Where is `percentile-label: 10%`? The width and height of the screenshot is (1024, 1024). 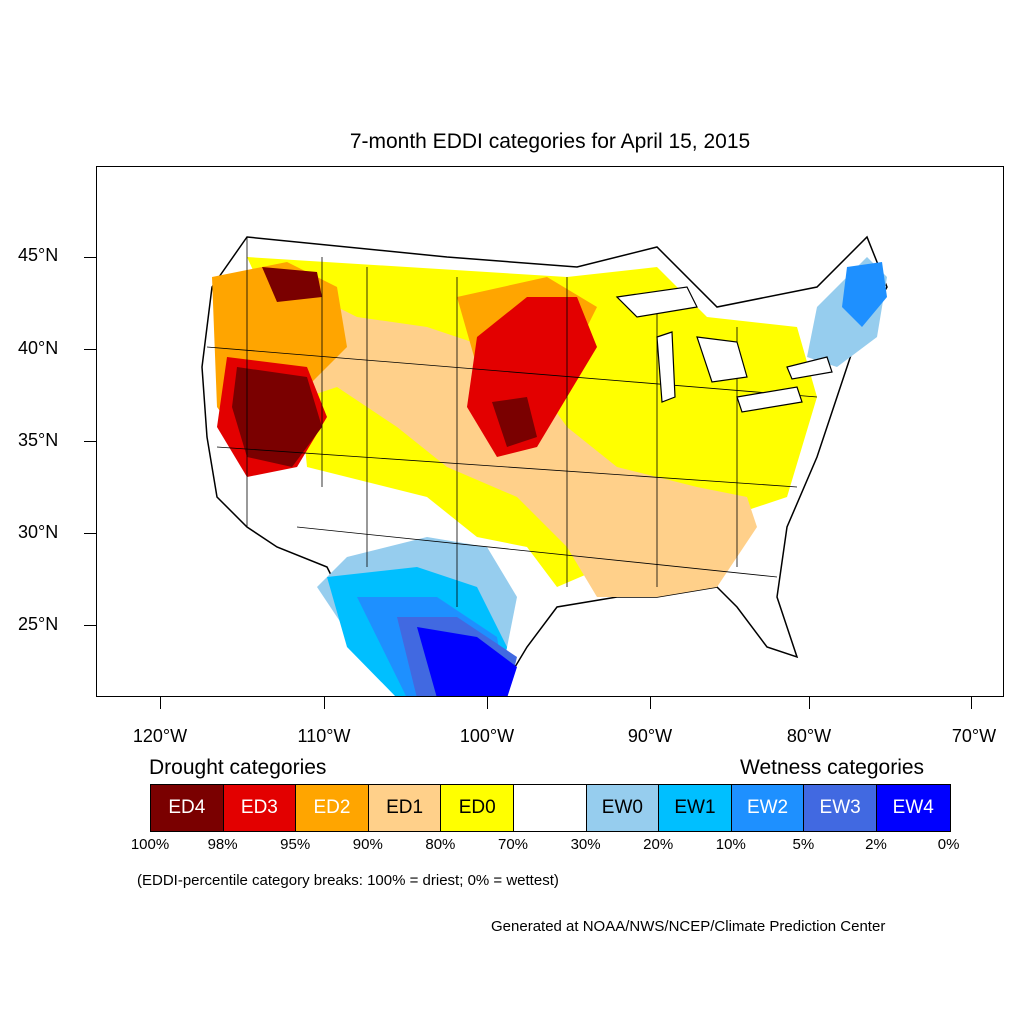 percentile-label: 10% is located at coordinates (730, 844).